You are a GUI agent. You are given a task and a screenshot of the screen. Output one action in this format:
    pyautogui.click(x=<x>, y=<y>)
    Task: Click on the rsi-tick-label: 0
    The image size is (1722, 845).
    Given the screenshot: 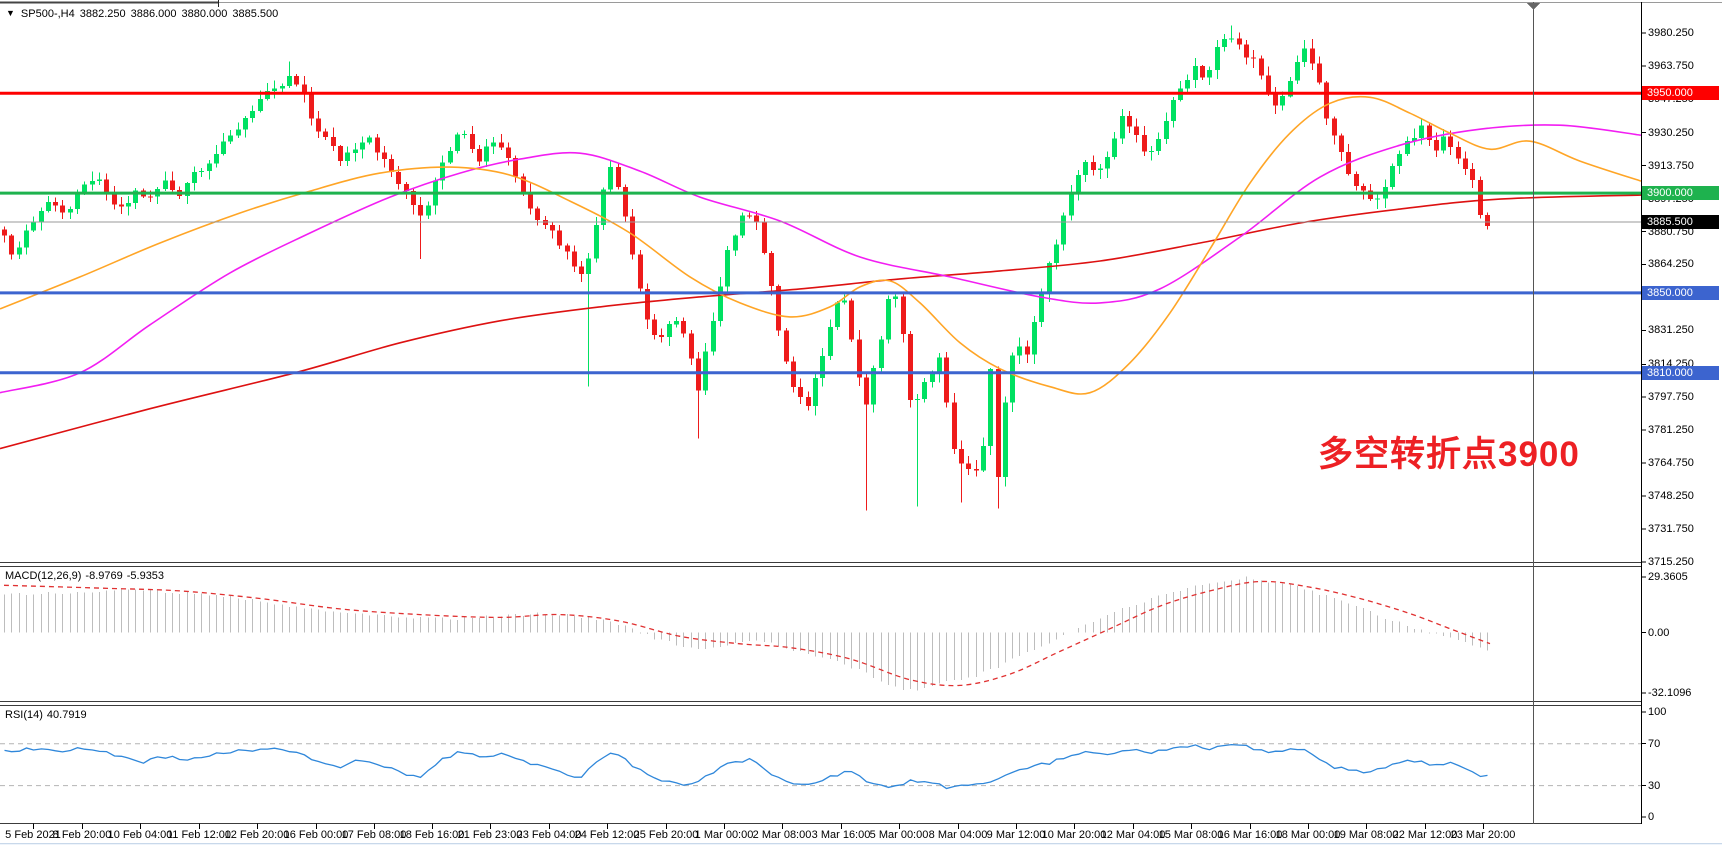 What is the action you would take?
    pyautogui.click(x=1651, y=817)
    